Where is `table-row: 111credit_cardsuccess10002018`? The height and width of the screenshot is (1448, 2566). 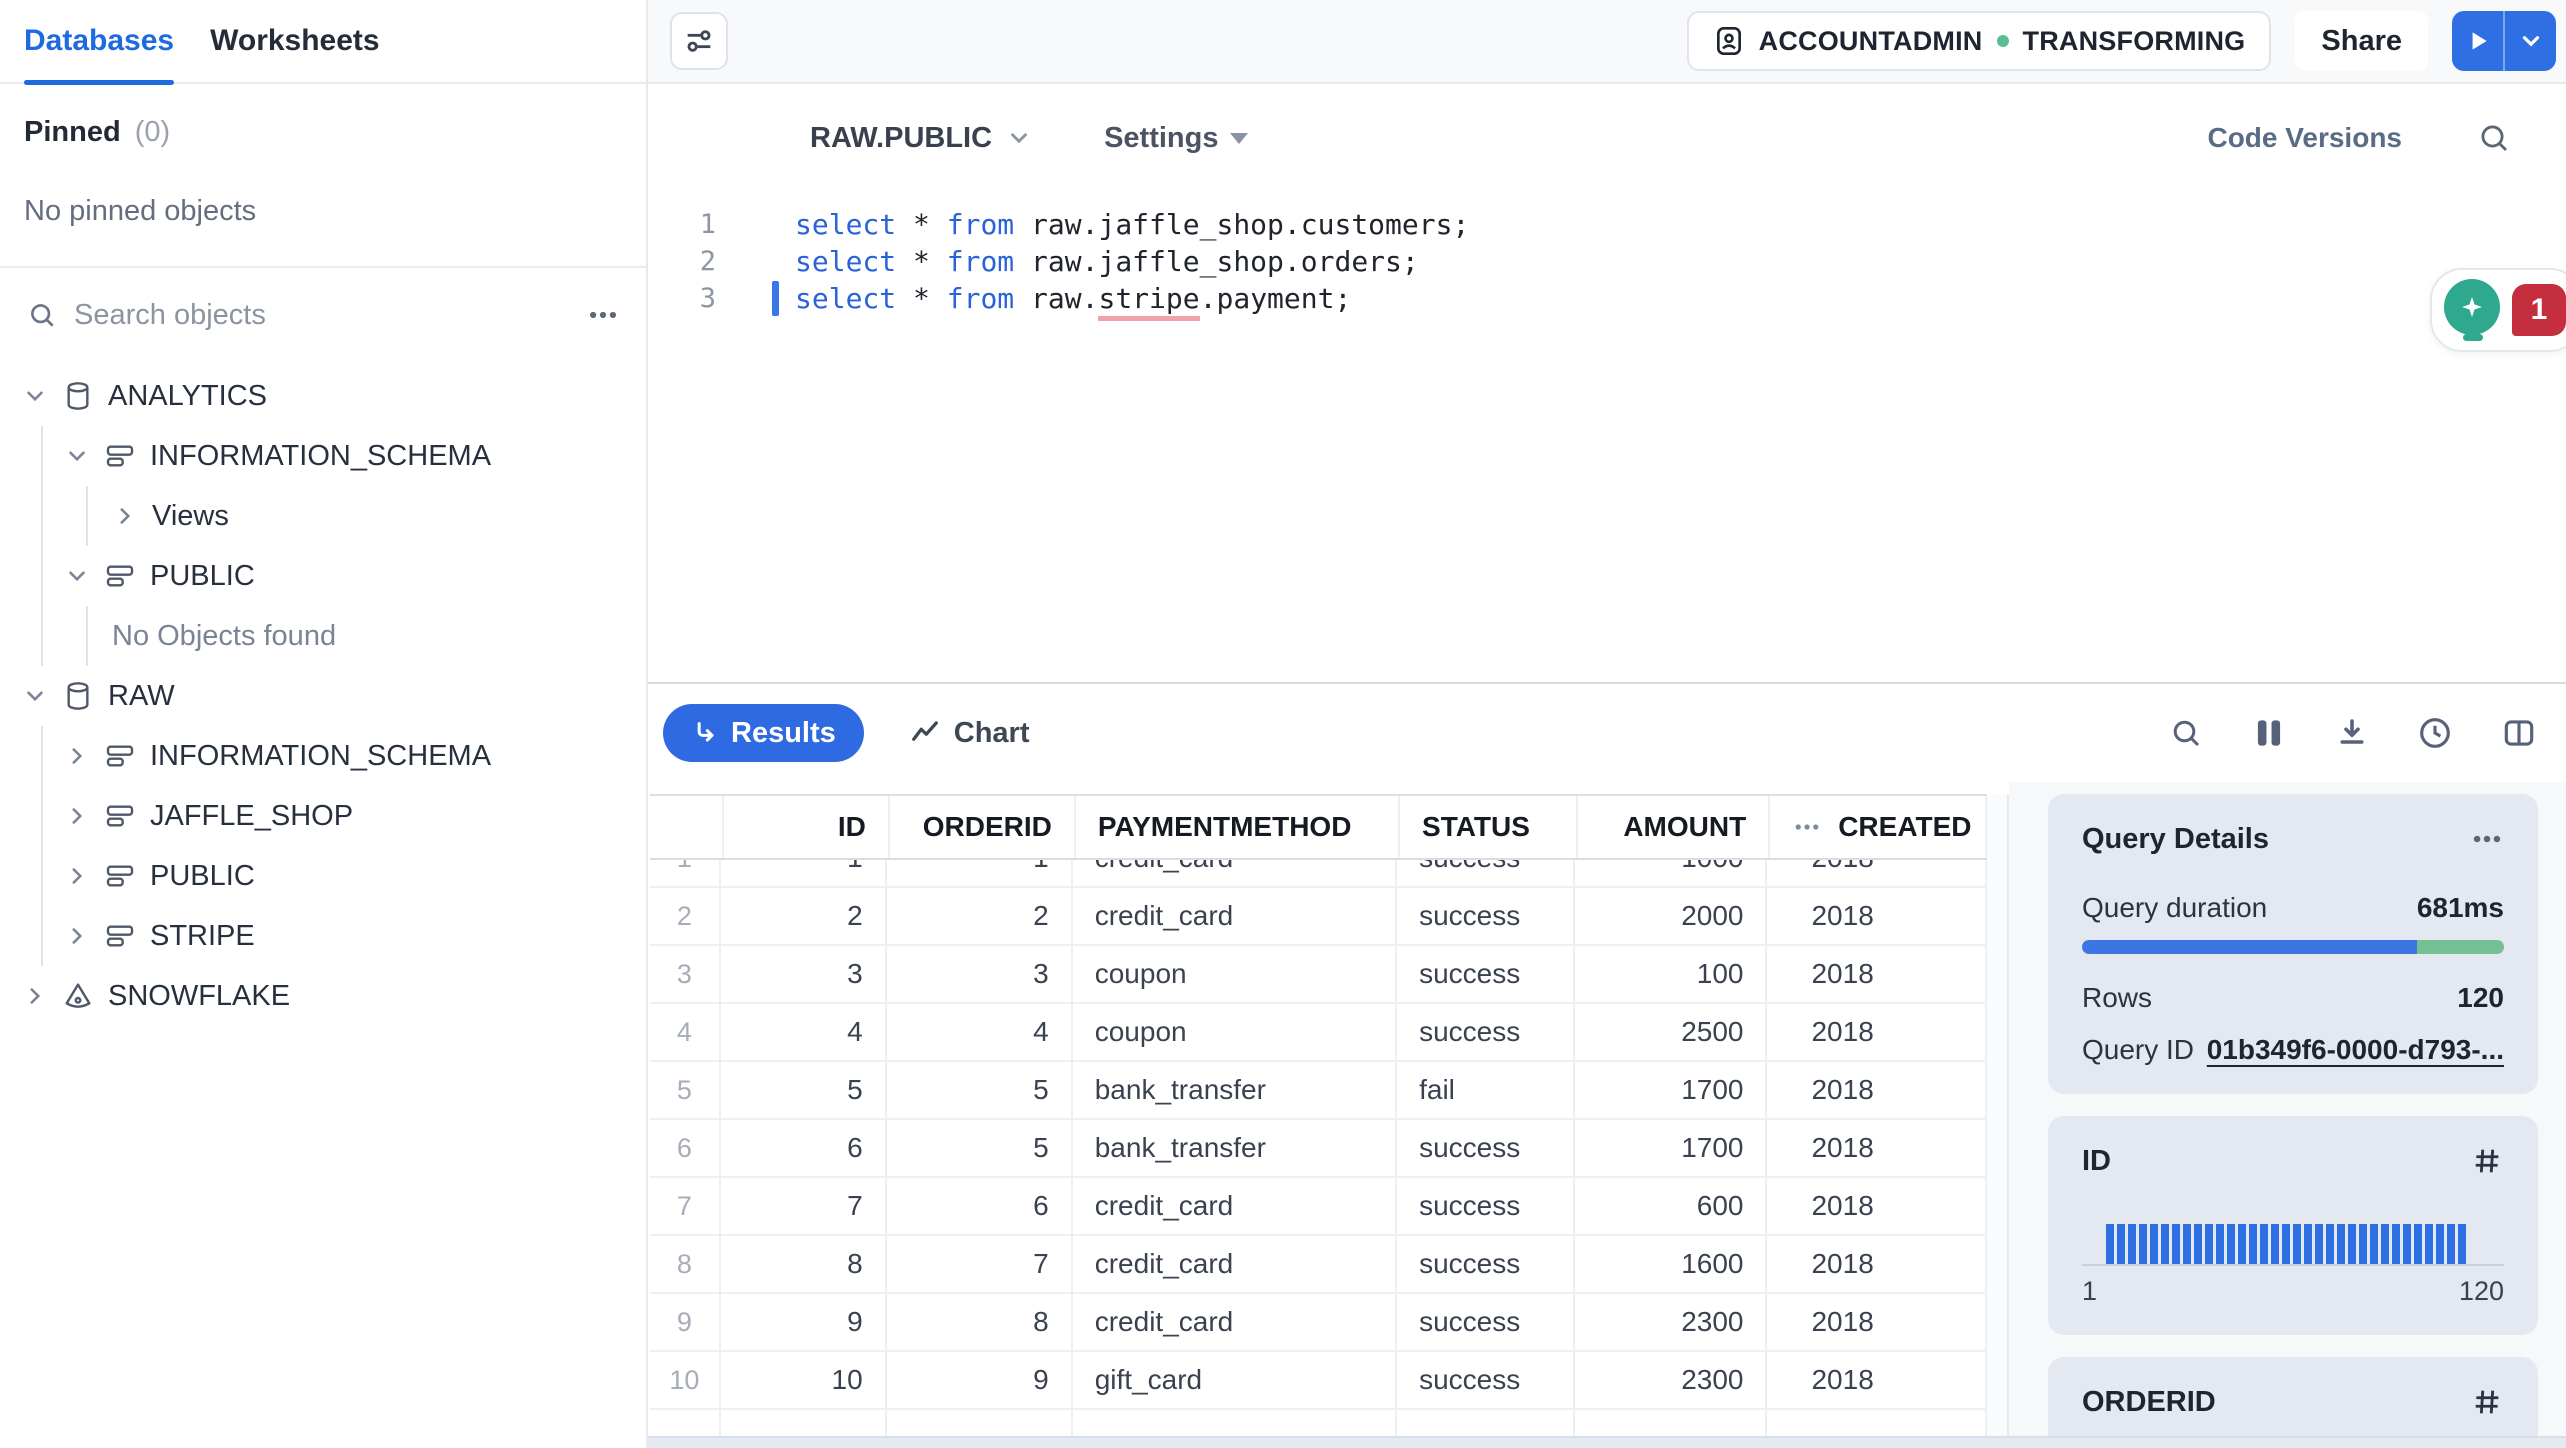
table-row: 111credit_cardsuccess10002018 is located at coordinates (1318, 874).